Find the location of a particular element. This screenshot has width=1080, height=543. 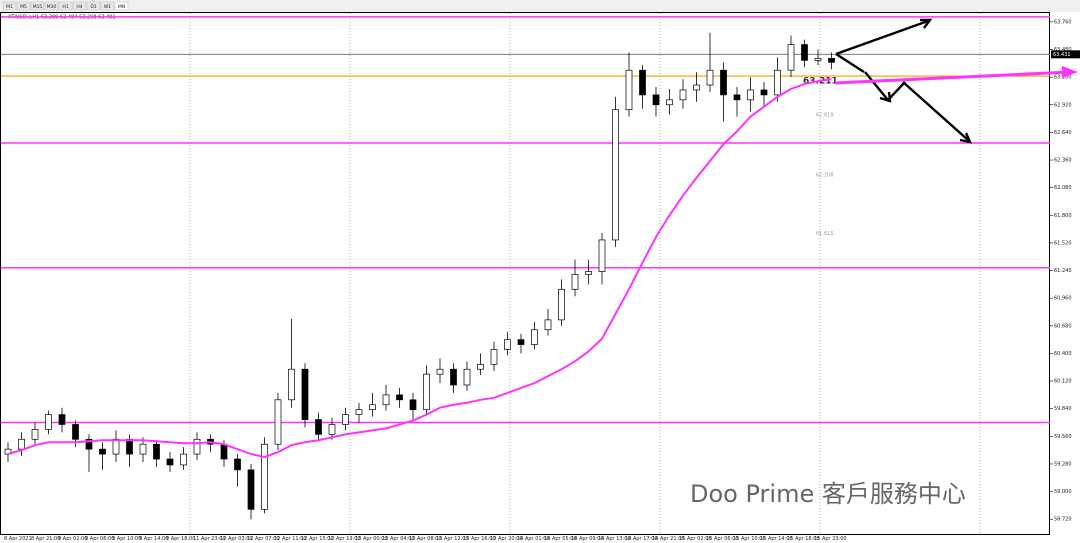

y-tick-label: 62.920 is located at coordinates (1063, 105).